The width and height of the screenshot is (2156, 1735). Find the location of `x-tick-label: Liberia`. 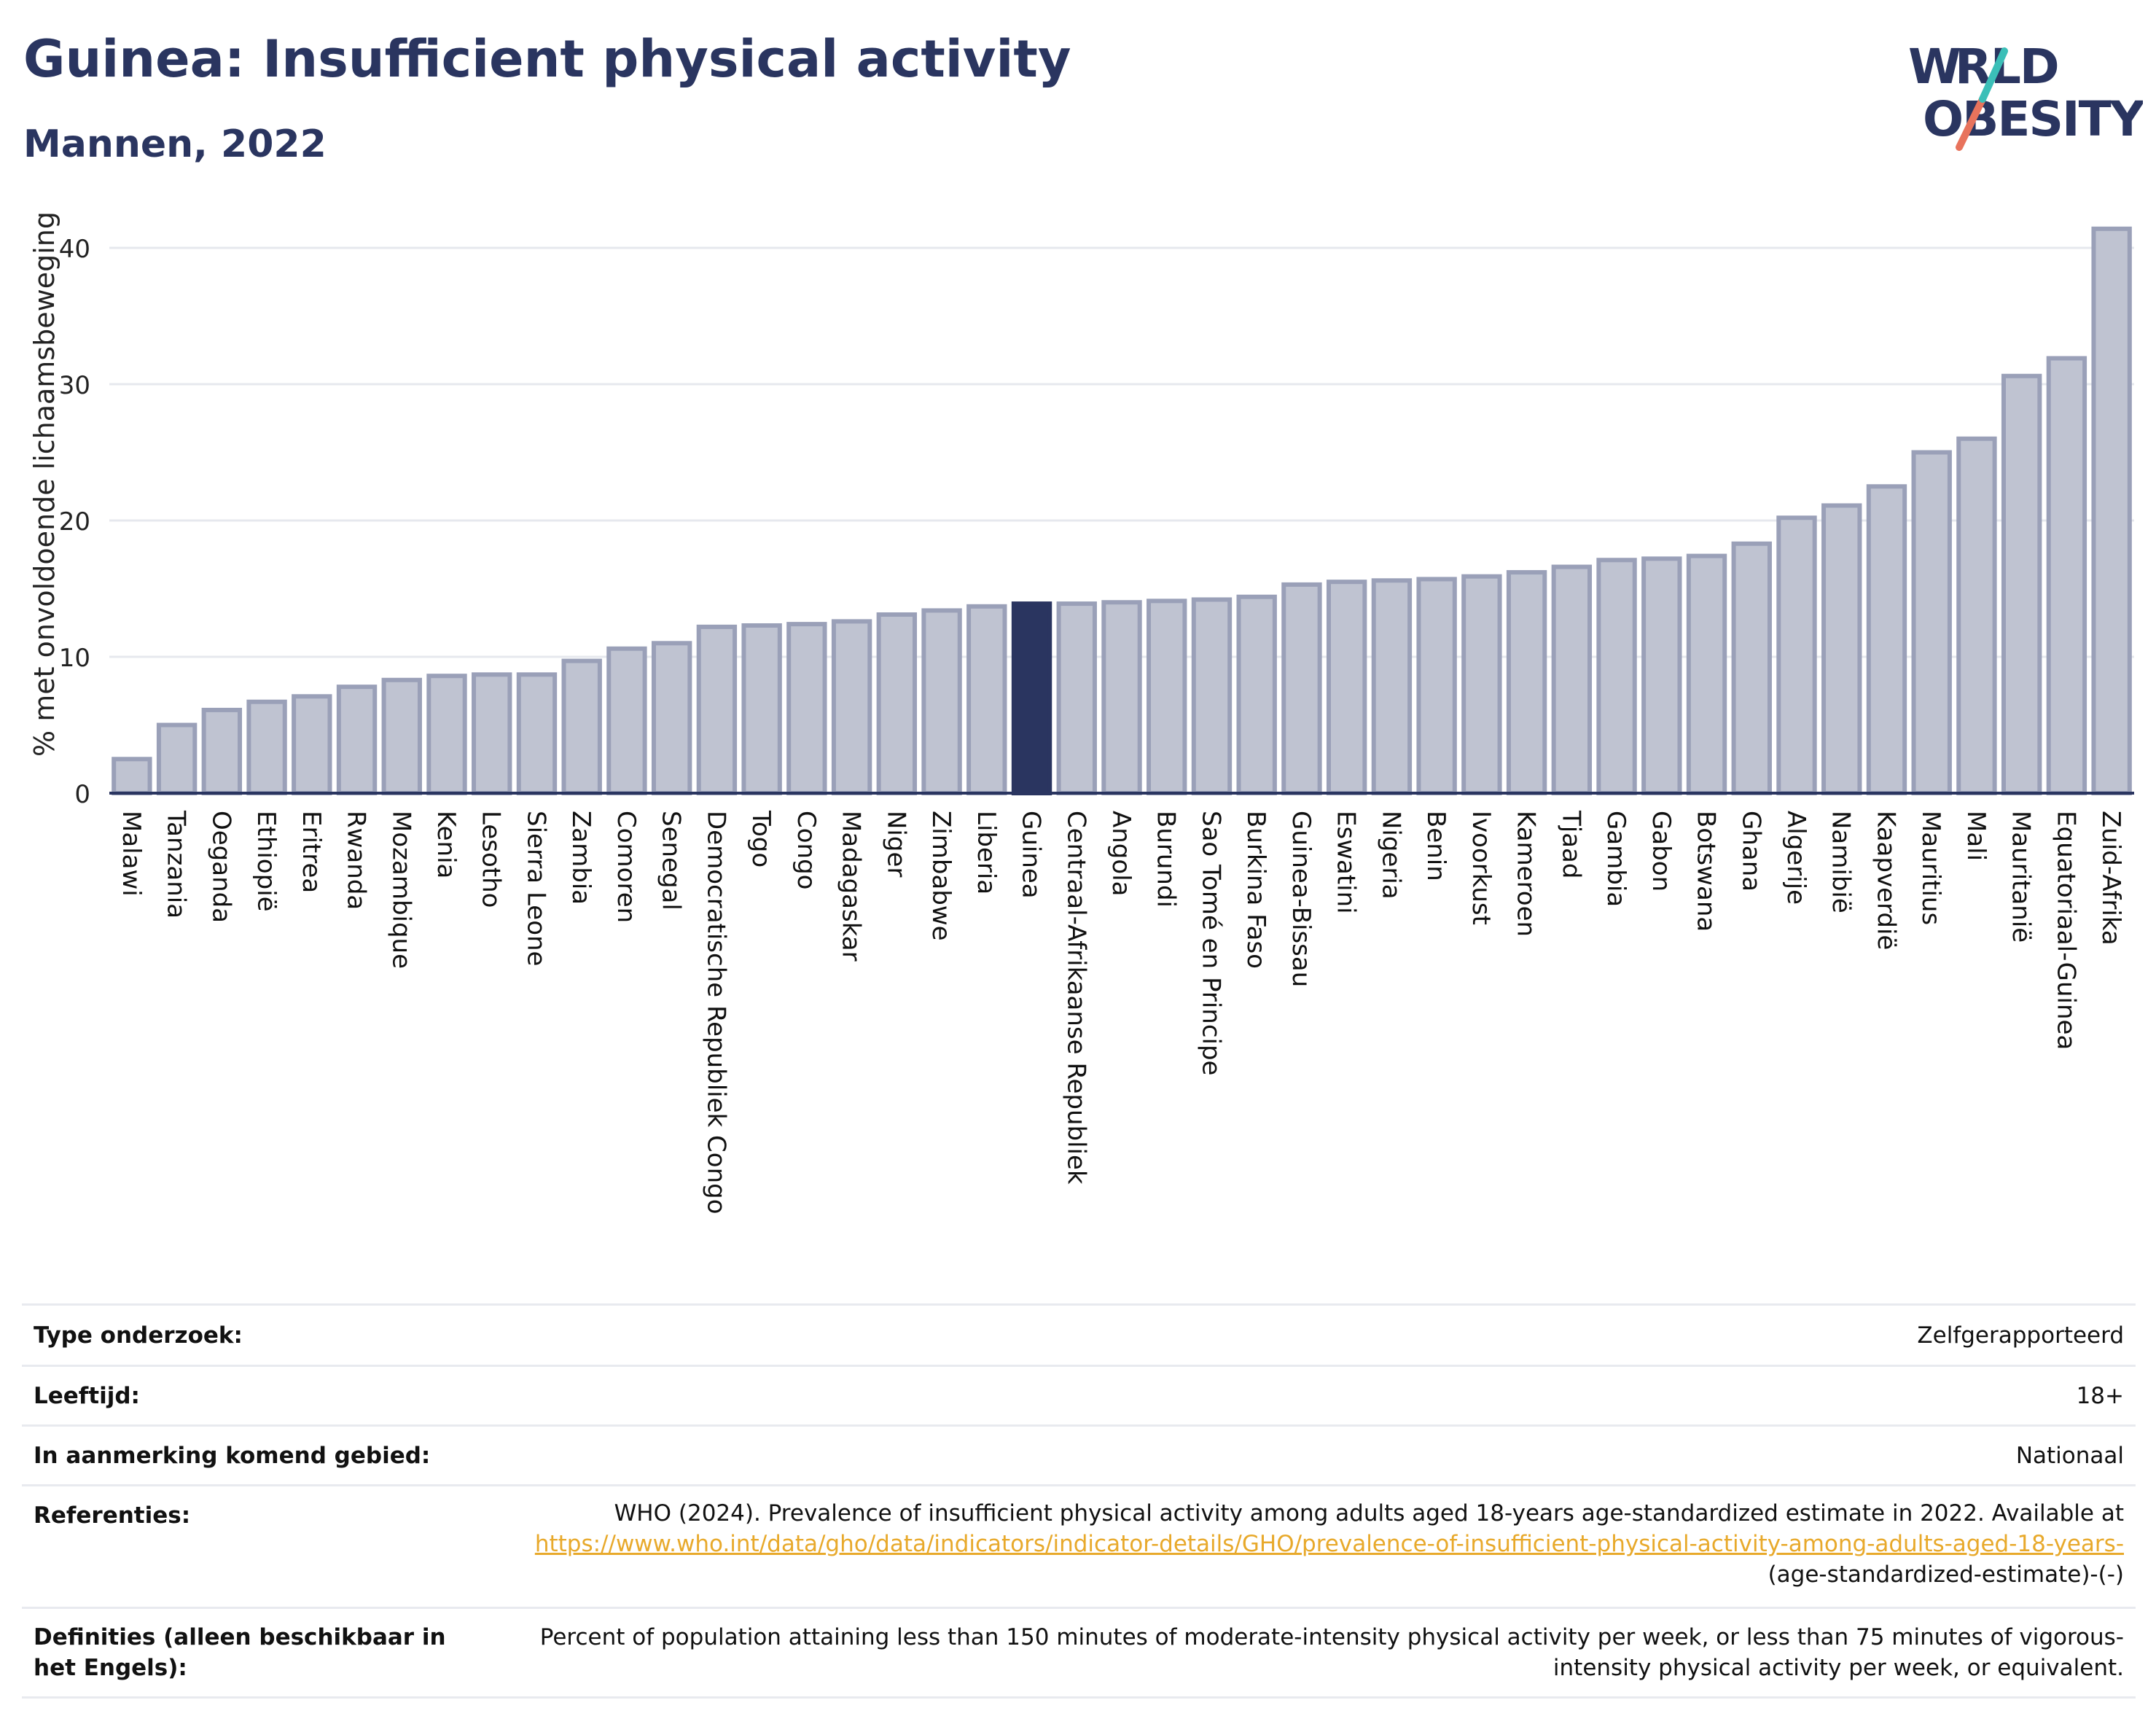

x-tick-label: Liberia is located at coordinates (987, 853).